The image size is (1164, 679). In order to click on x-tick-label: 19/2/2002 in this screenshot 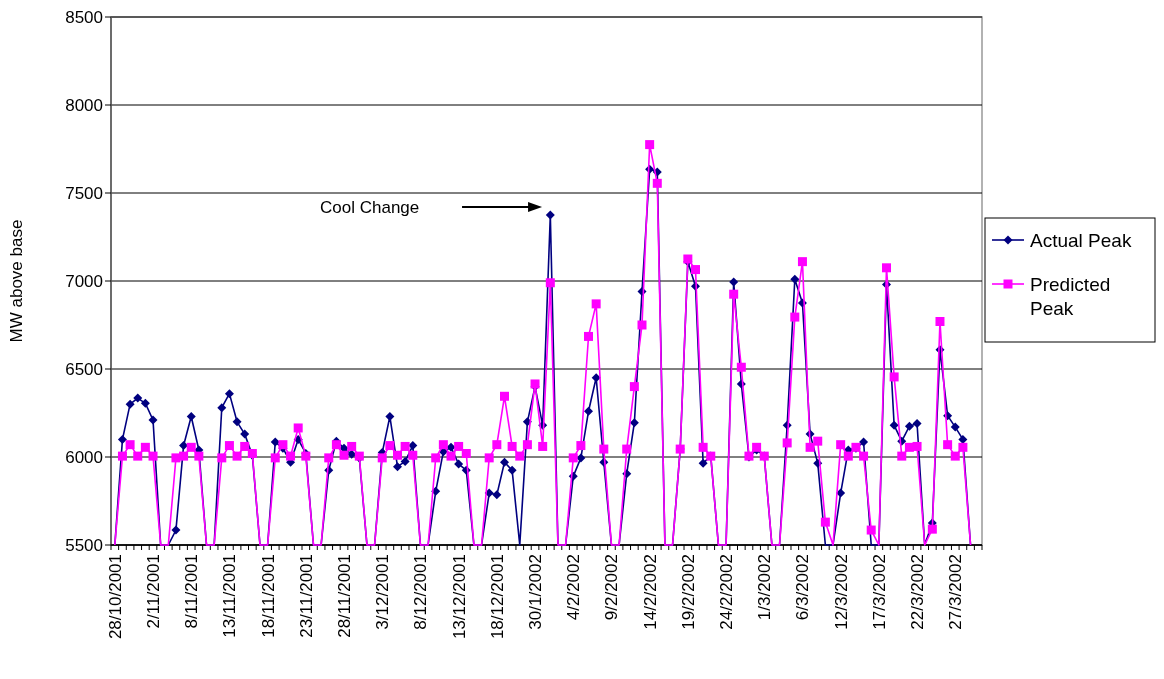, I will do `click(688, 592)`.